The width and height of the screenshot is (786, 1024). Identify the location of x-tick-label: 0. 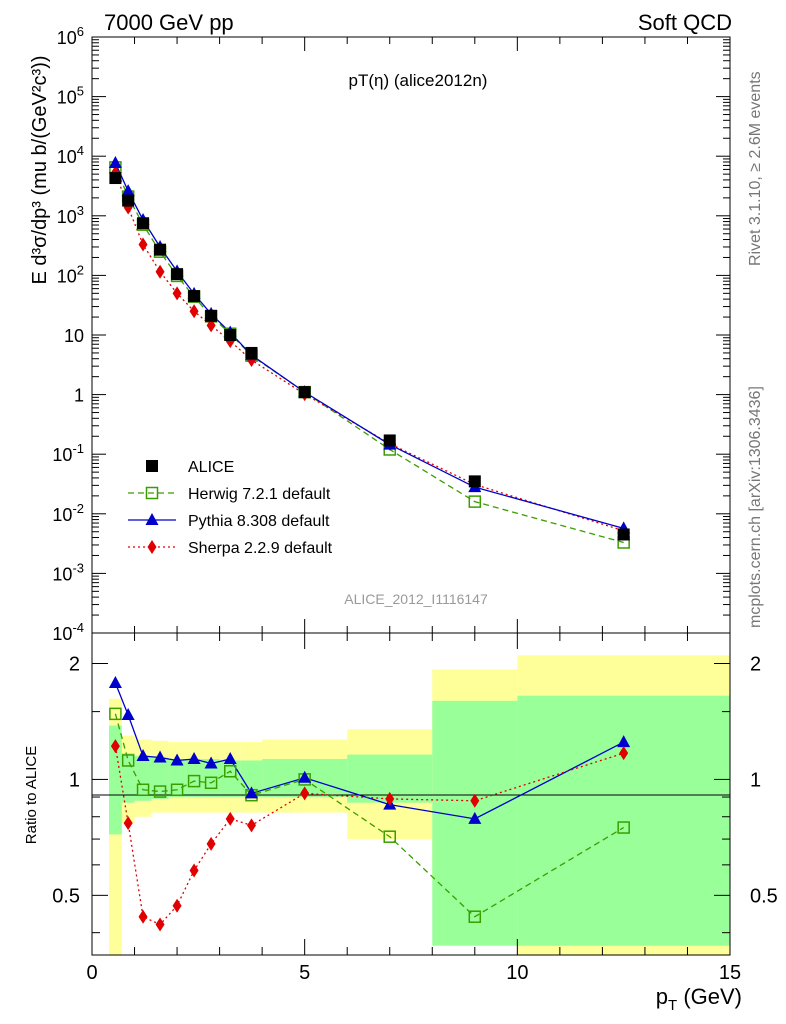
(91, 973).